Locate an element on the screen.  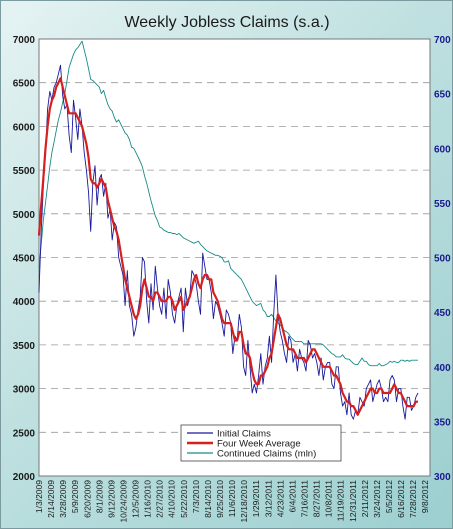
legend-label: Continued Claims (mln) is located at coordinates (266, 454).